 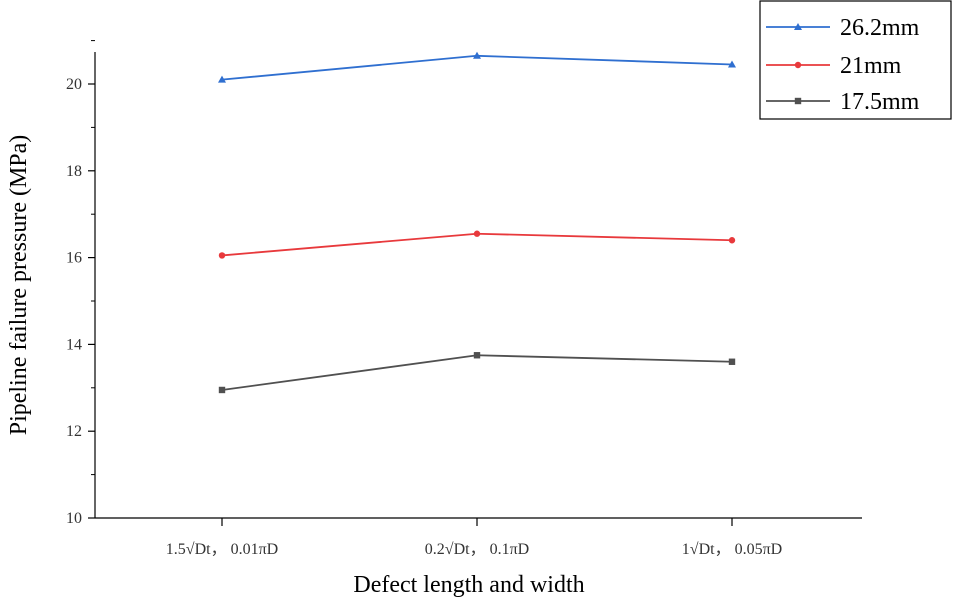 I want to click on series-26.2mm, so click(x=477, y=67).